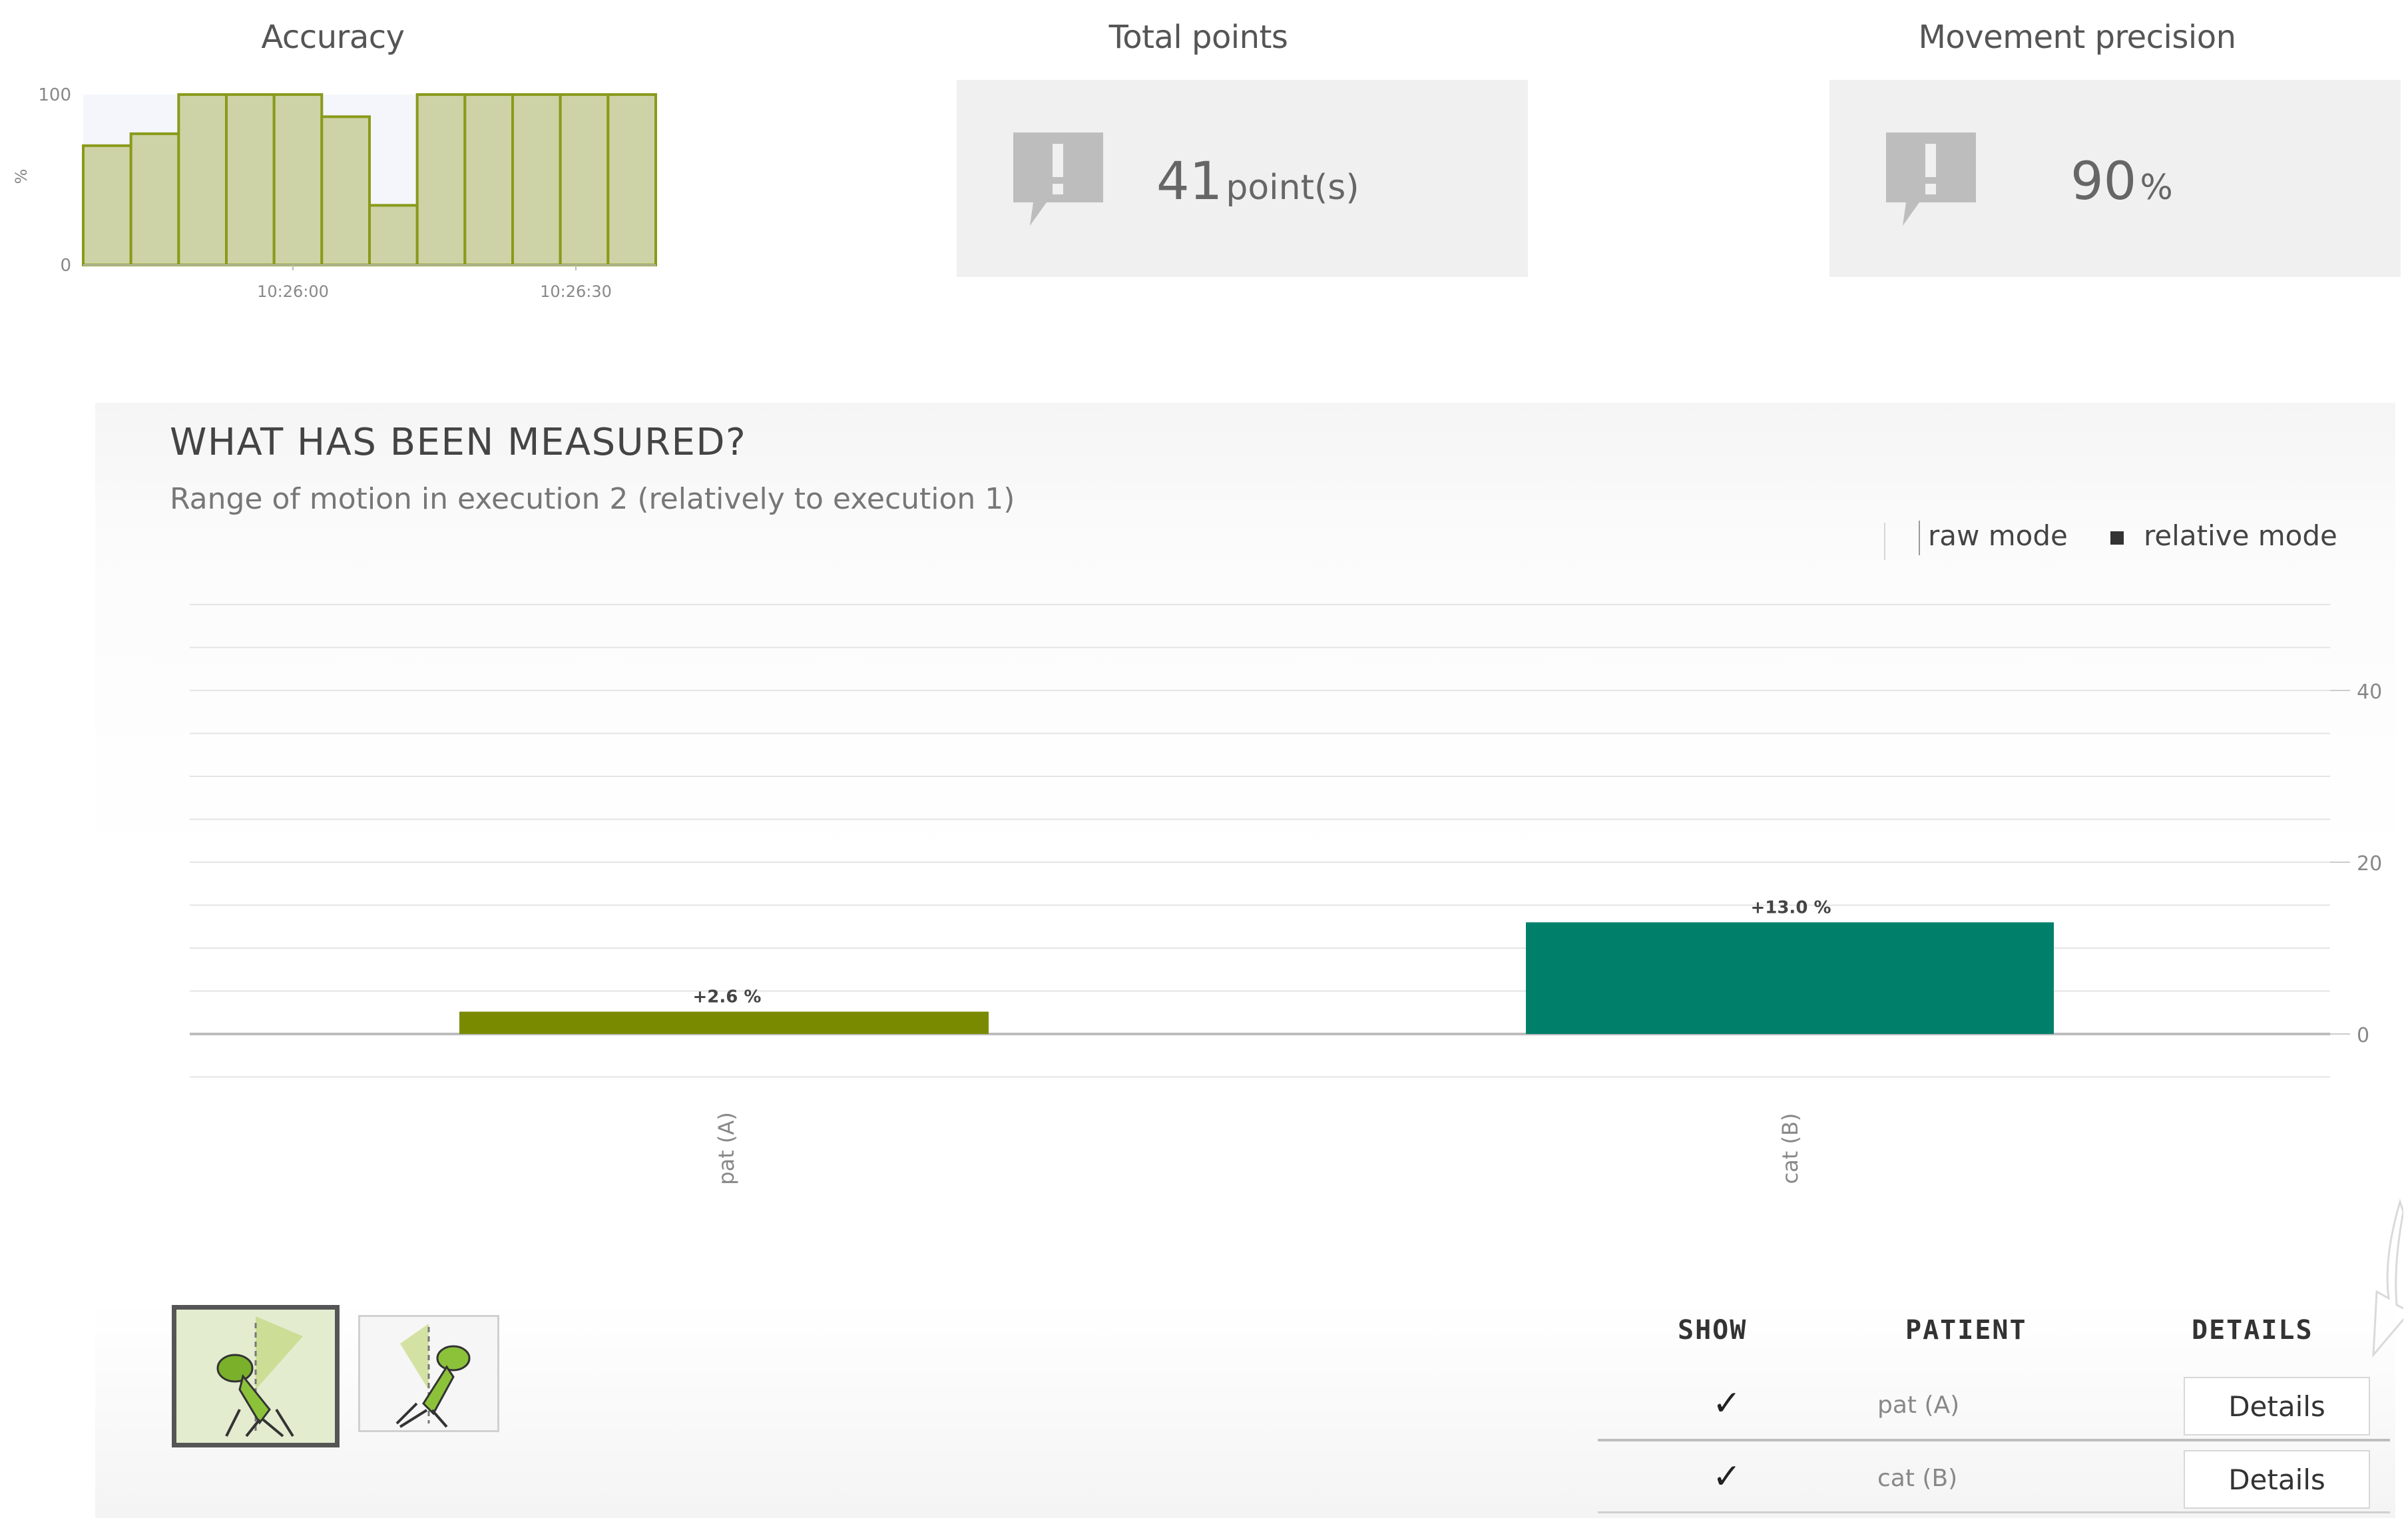 This screenshot has height=1540, width=2408. I want to click on legend-relative-mode: relative mode, so click(2223, 535).